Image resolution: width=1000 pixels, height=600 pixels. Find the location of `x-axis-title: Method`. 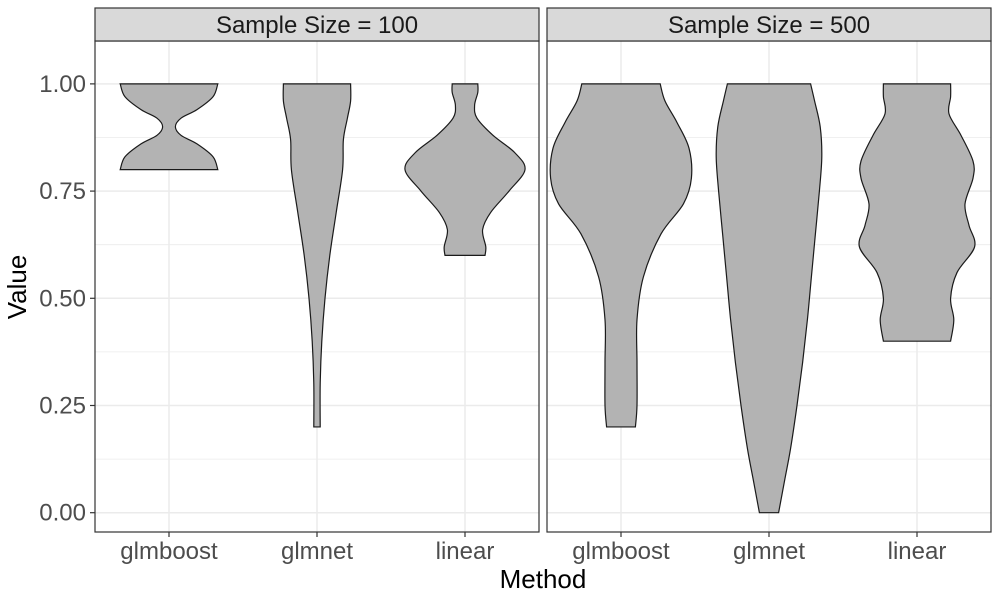

x-axis-title: Method is located at coordinates (543, 579).